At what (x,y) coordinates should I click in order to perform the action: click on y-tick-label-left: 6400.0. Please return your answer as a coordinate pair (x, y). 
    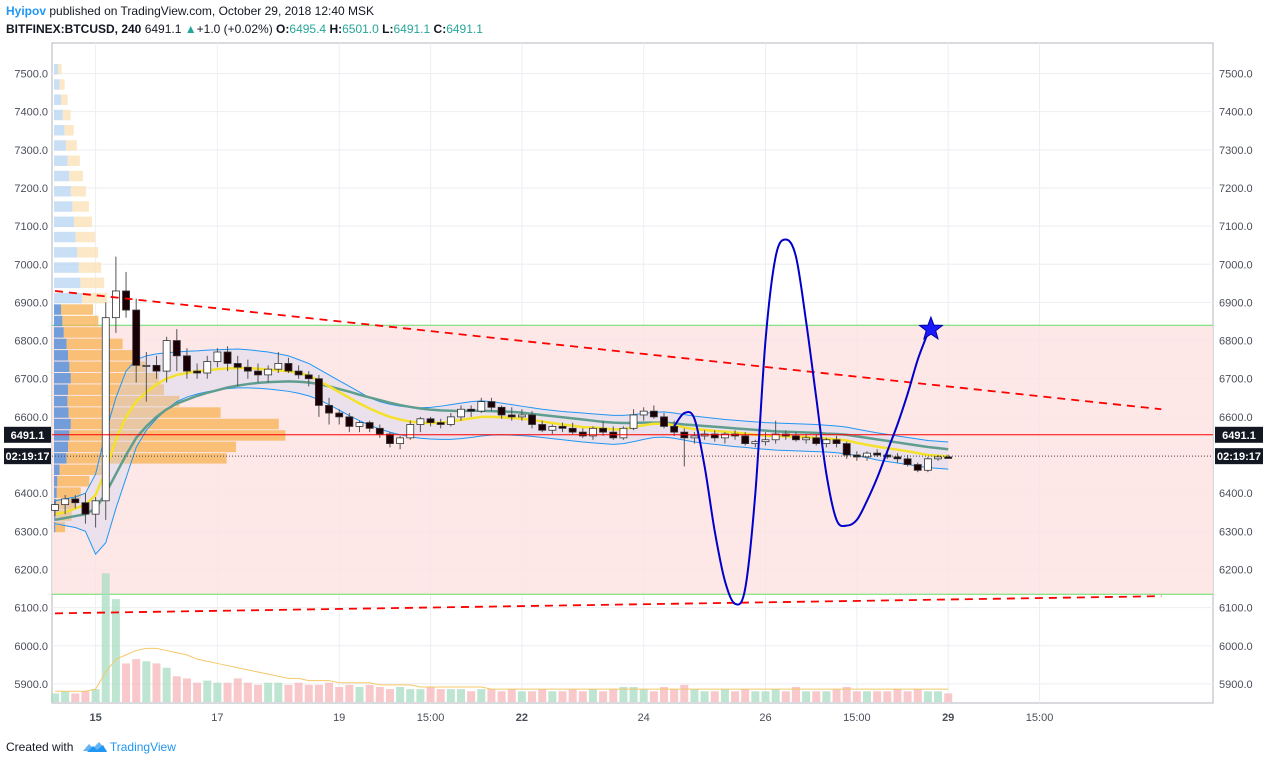
    Looking at the image, I should click on (31, 494).